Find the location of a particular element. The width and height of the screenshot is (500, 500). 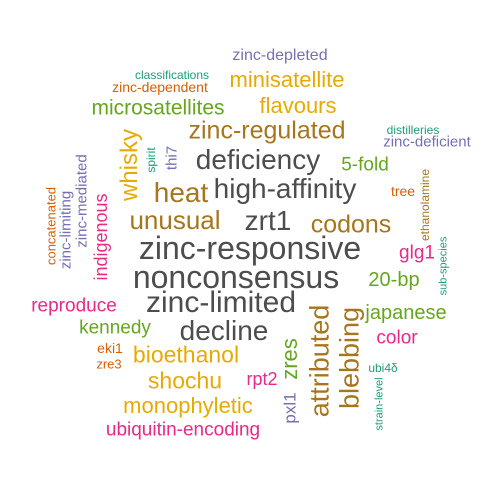

word-unusual: unusual is located at coordinates (175, 220).